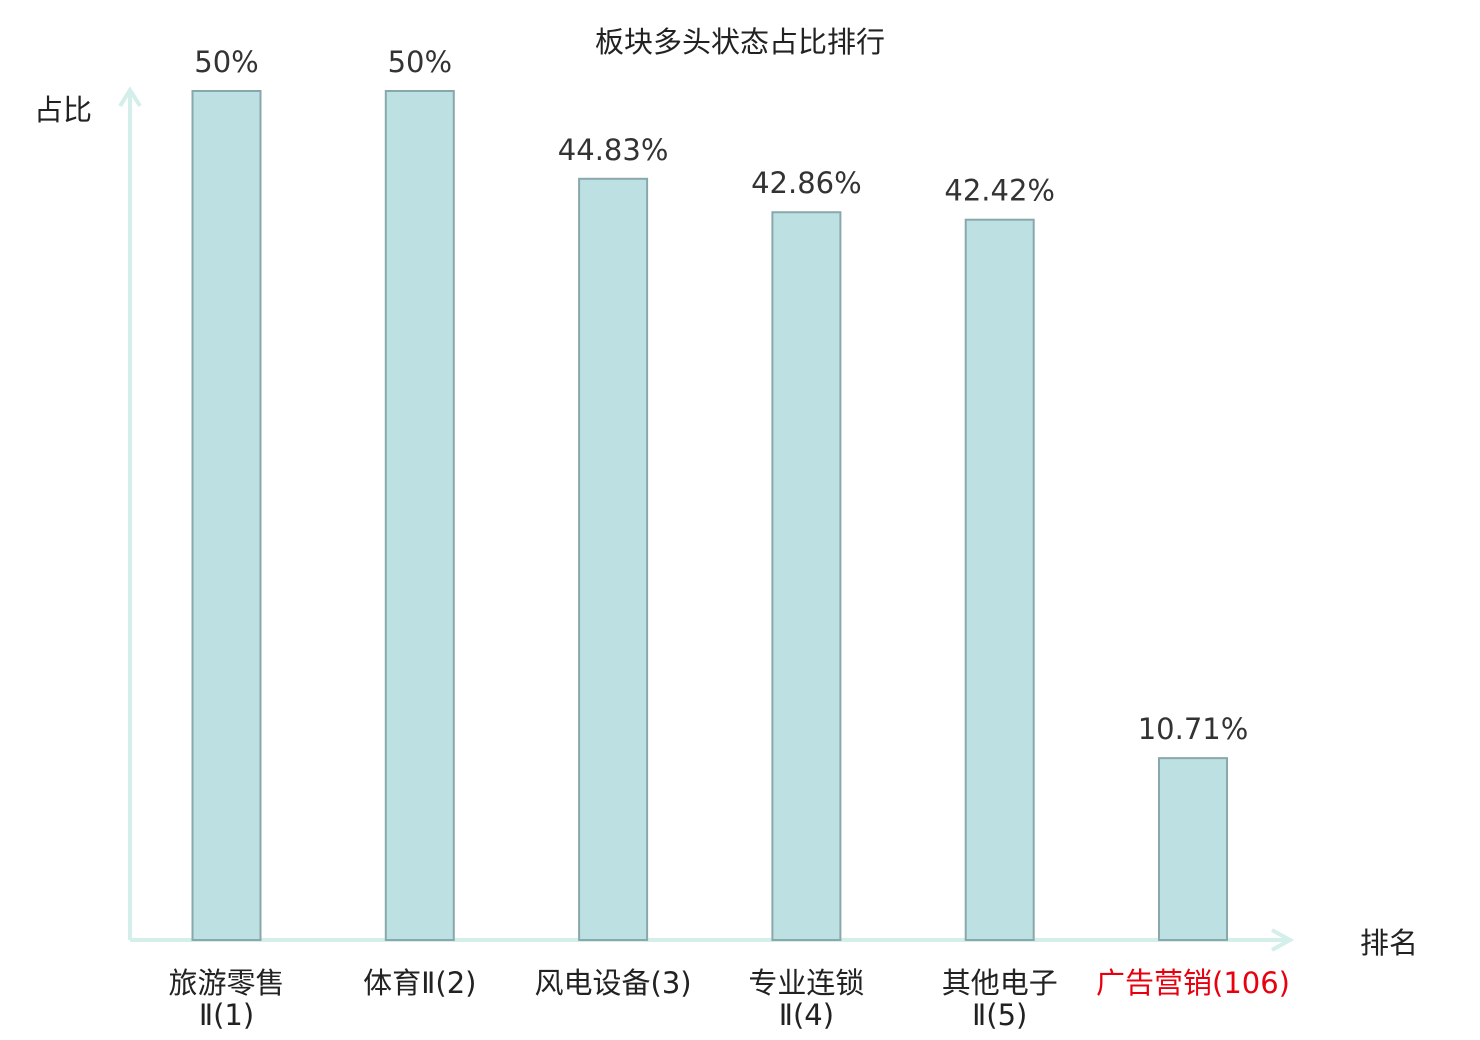 This screenshot has height=1040, width=1480. I want to click on x-axis-arrow, so click(1283, 940).